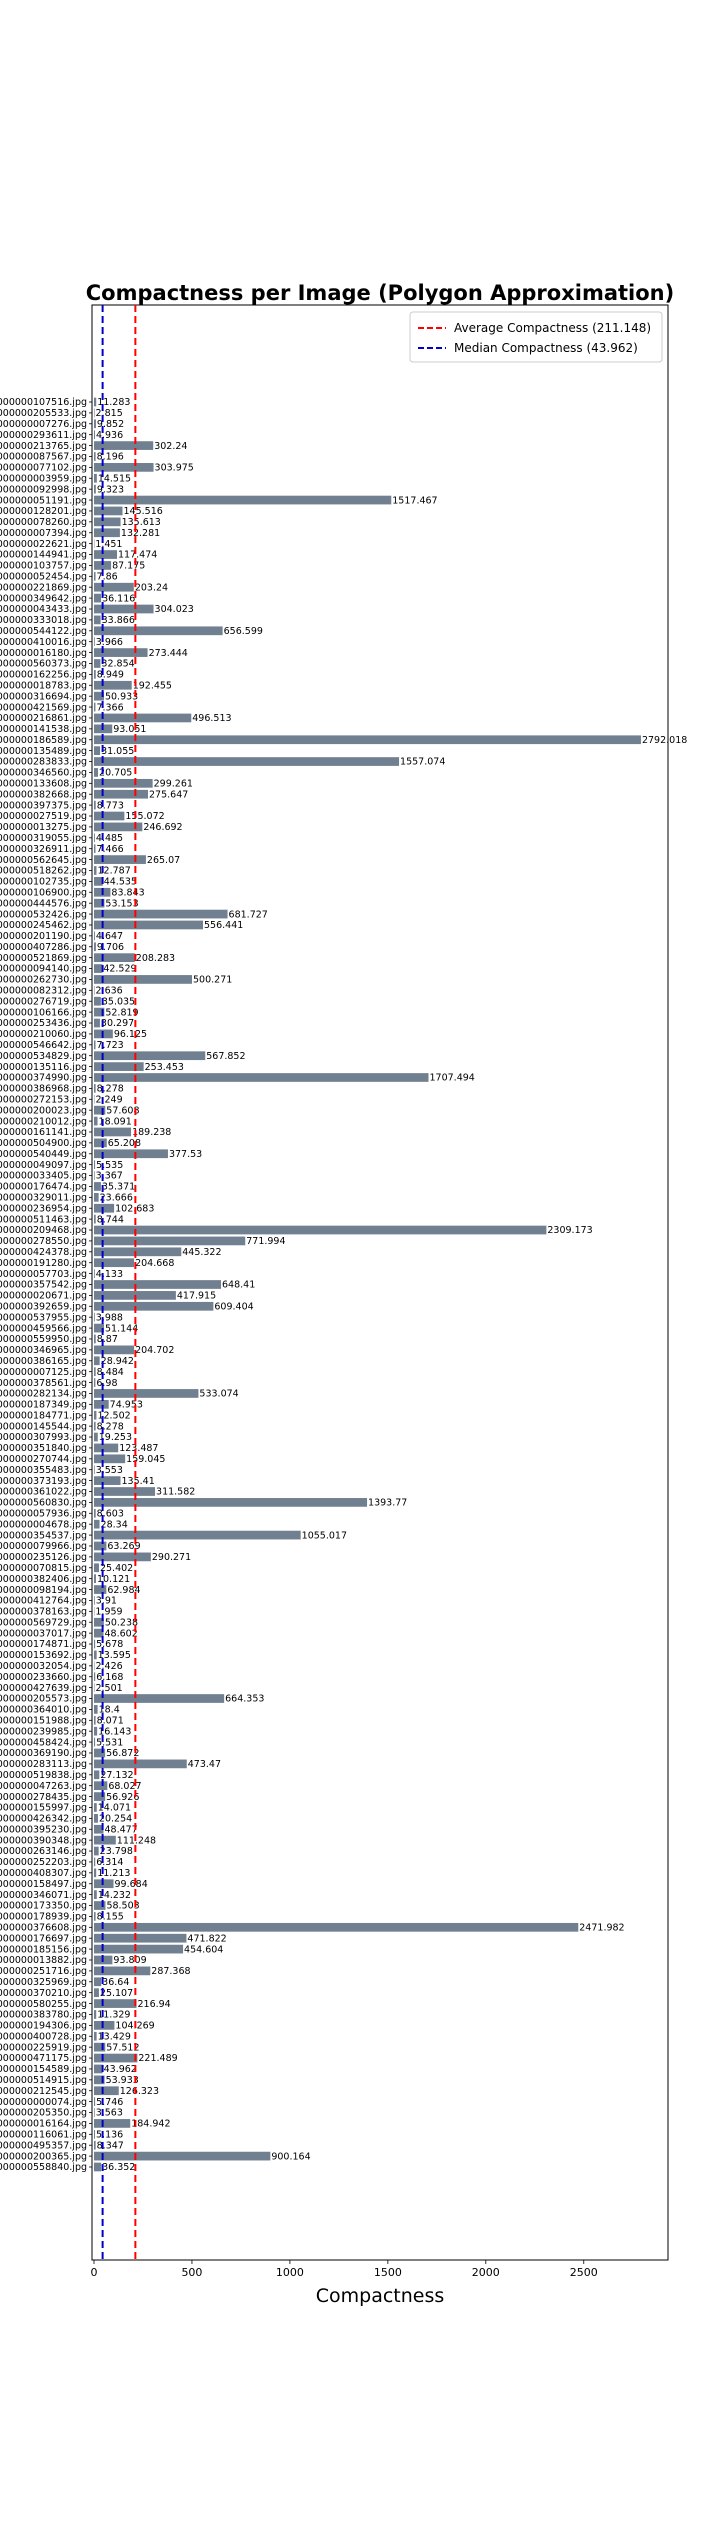  I want to click on y-tick-label: 000000178939.jpg, so click(43, 1917).